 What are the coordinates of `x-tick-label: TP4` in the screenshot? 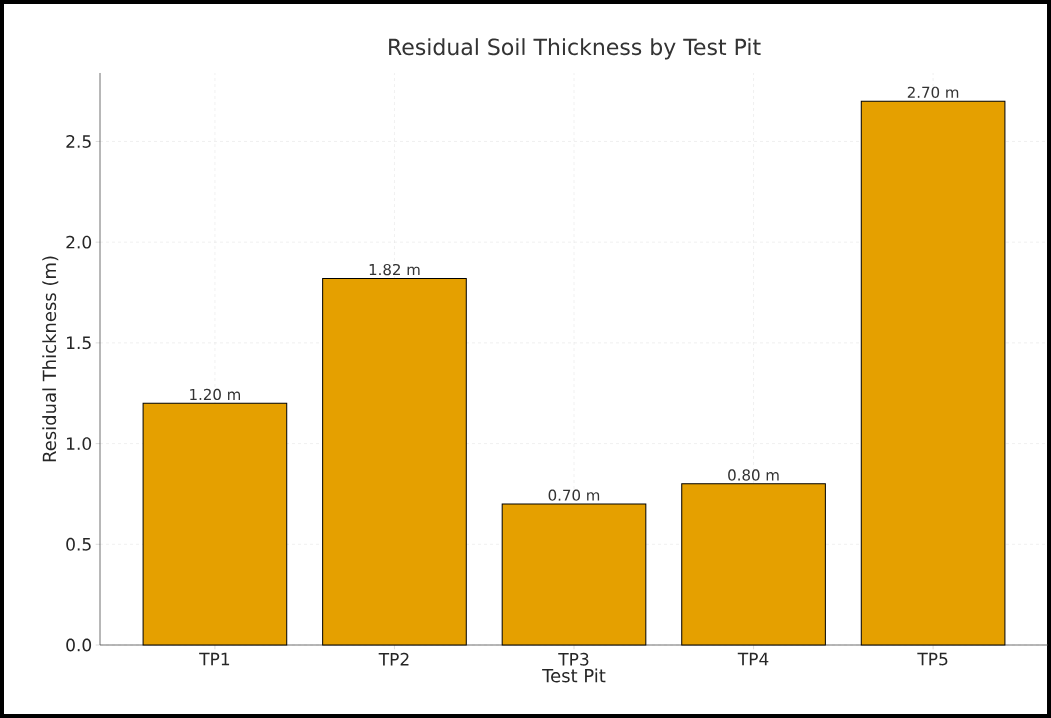 It's located at (753, 659).